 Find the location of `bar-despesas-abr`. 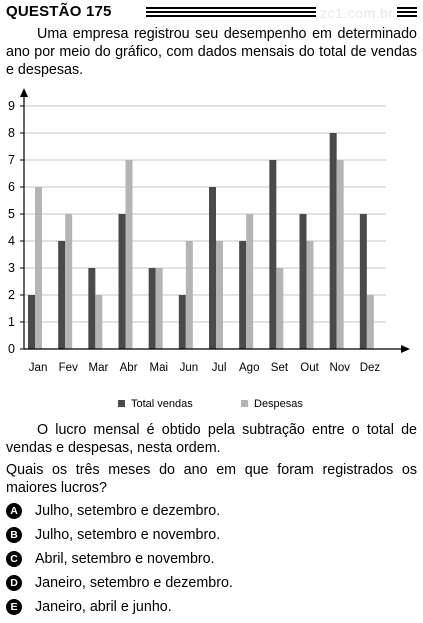

bar-despesas-abr is located at coordinates (129, 254).